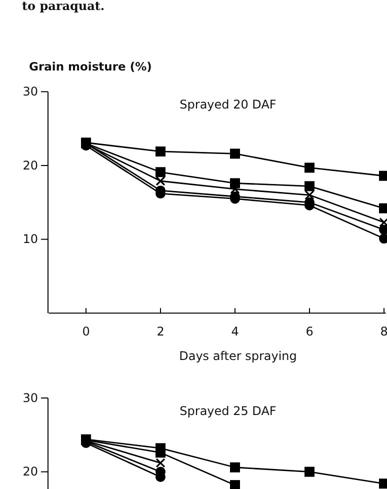 This screenshot has width=387, height=489. I want to click on text: Sprayed 25 DAF, so click(228, 411).